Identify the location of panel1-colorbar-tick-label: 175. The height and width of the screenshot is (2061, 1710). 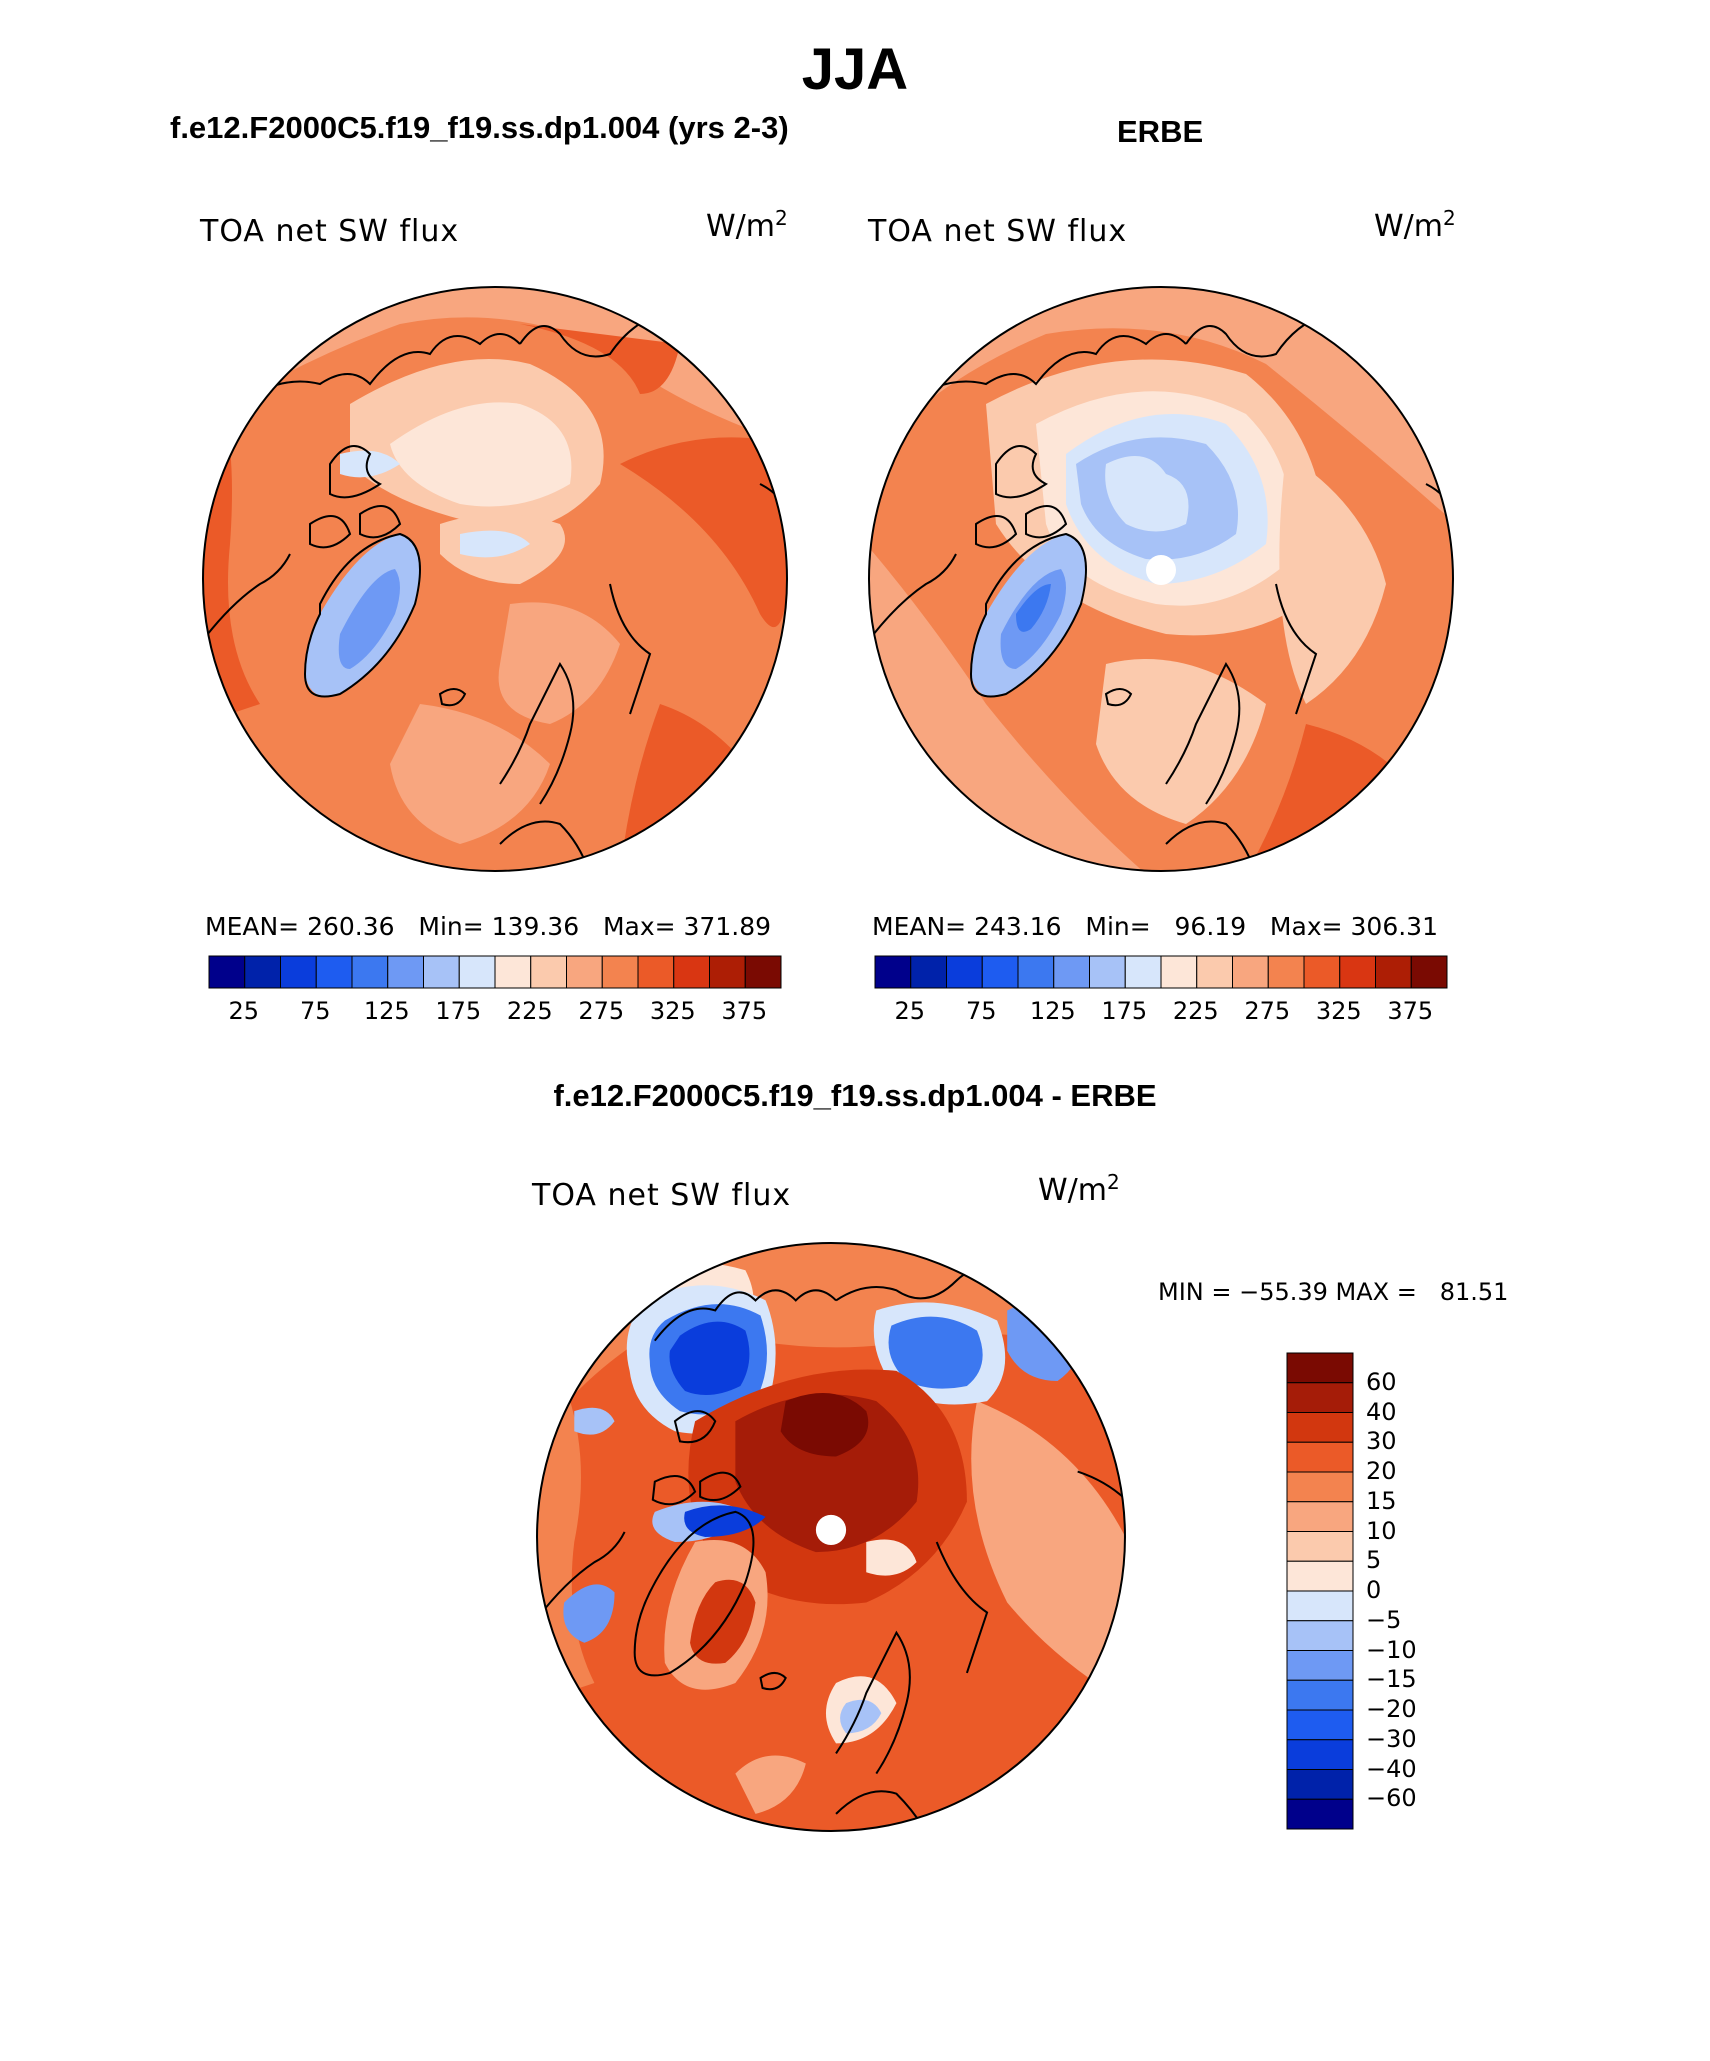
(458, 1011).